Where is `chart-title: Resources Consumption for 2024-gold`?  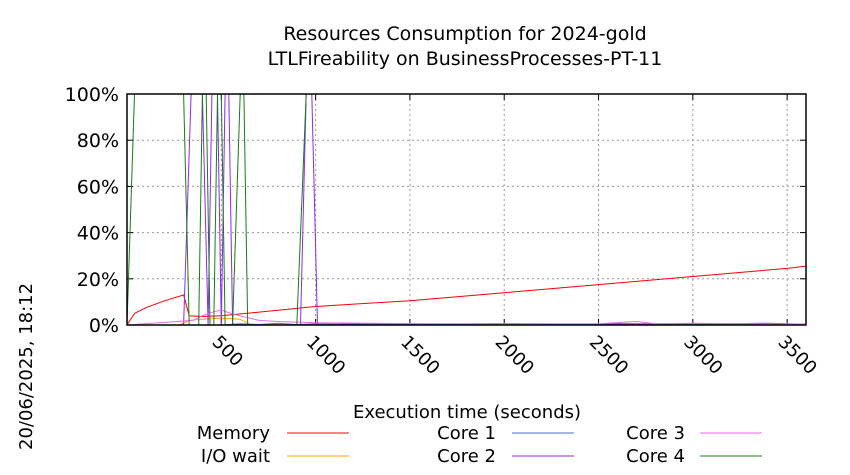 chart-title: Resources Consumption for 2024-gold is located at coordinates (464, 34).